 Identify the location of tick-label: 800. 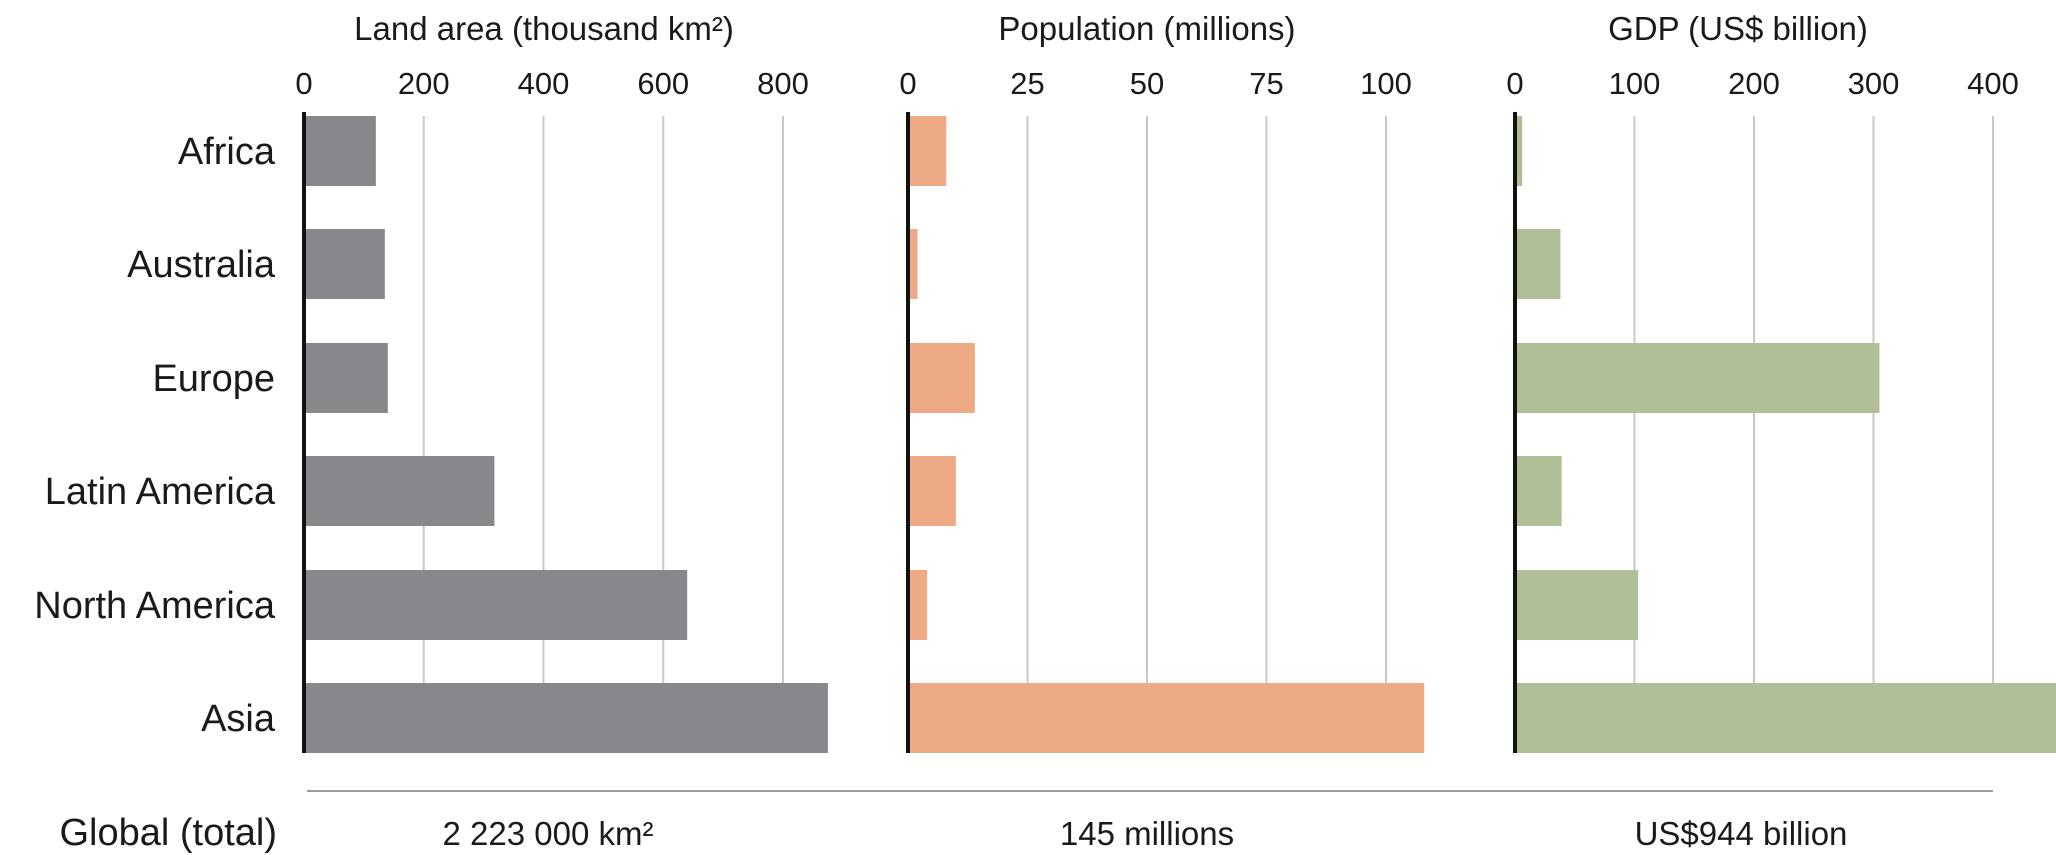
(783, 83).